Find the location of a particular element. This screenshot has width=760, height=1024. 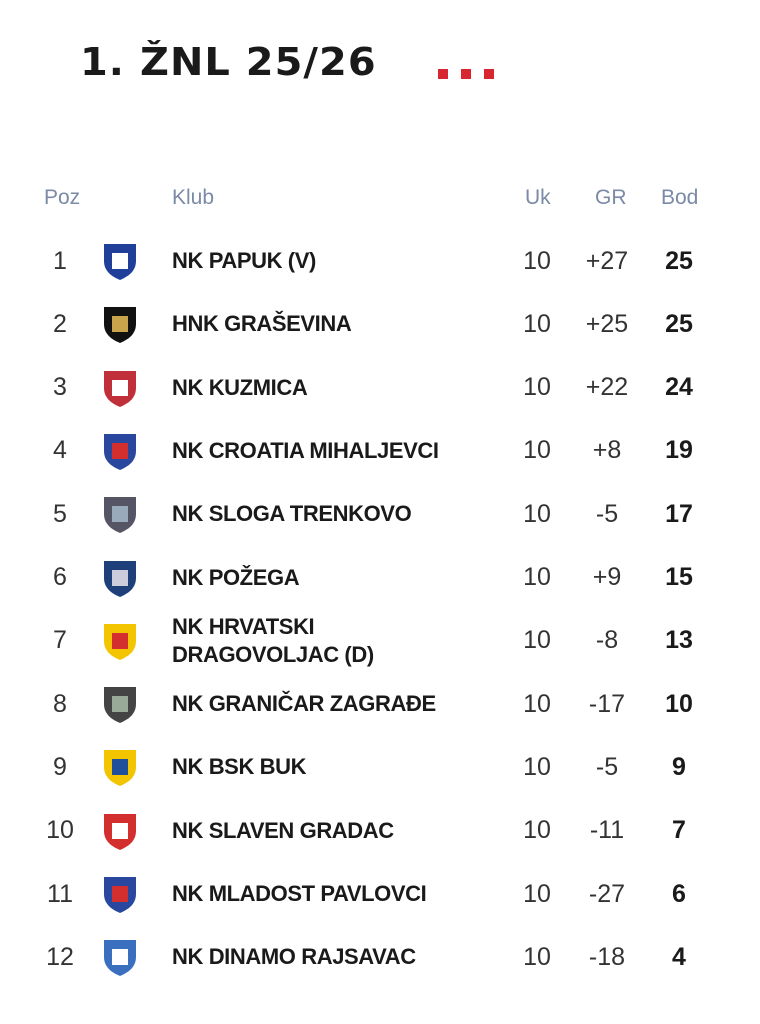

points: 6 is located at coordinates (679, 893).